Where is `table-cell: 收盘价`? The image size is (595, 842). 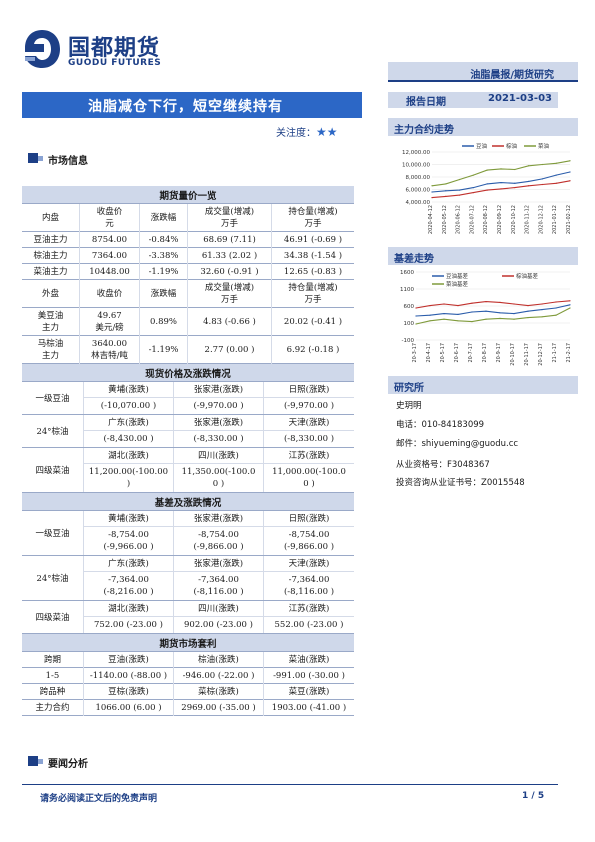
table-cell: 收盘价 is located at coordinates (110, 294).